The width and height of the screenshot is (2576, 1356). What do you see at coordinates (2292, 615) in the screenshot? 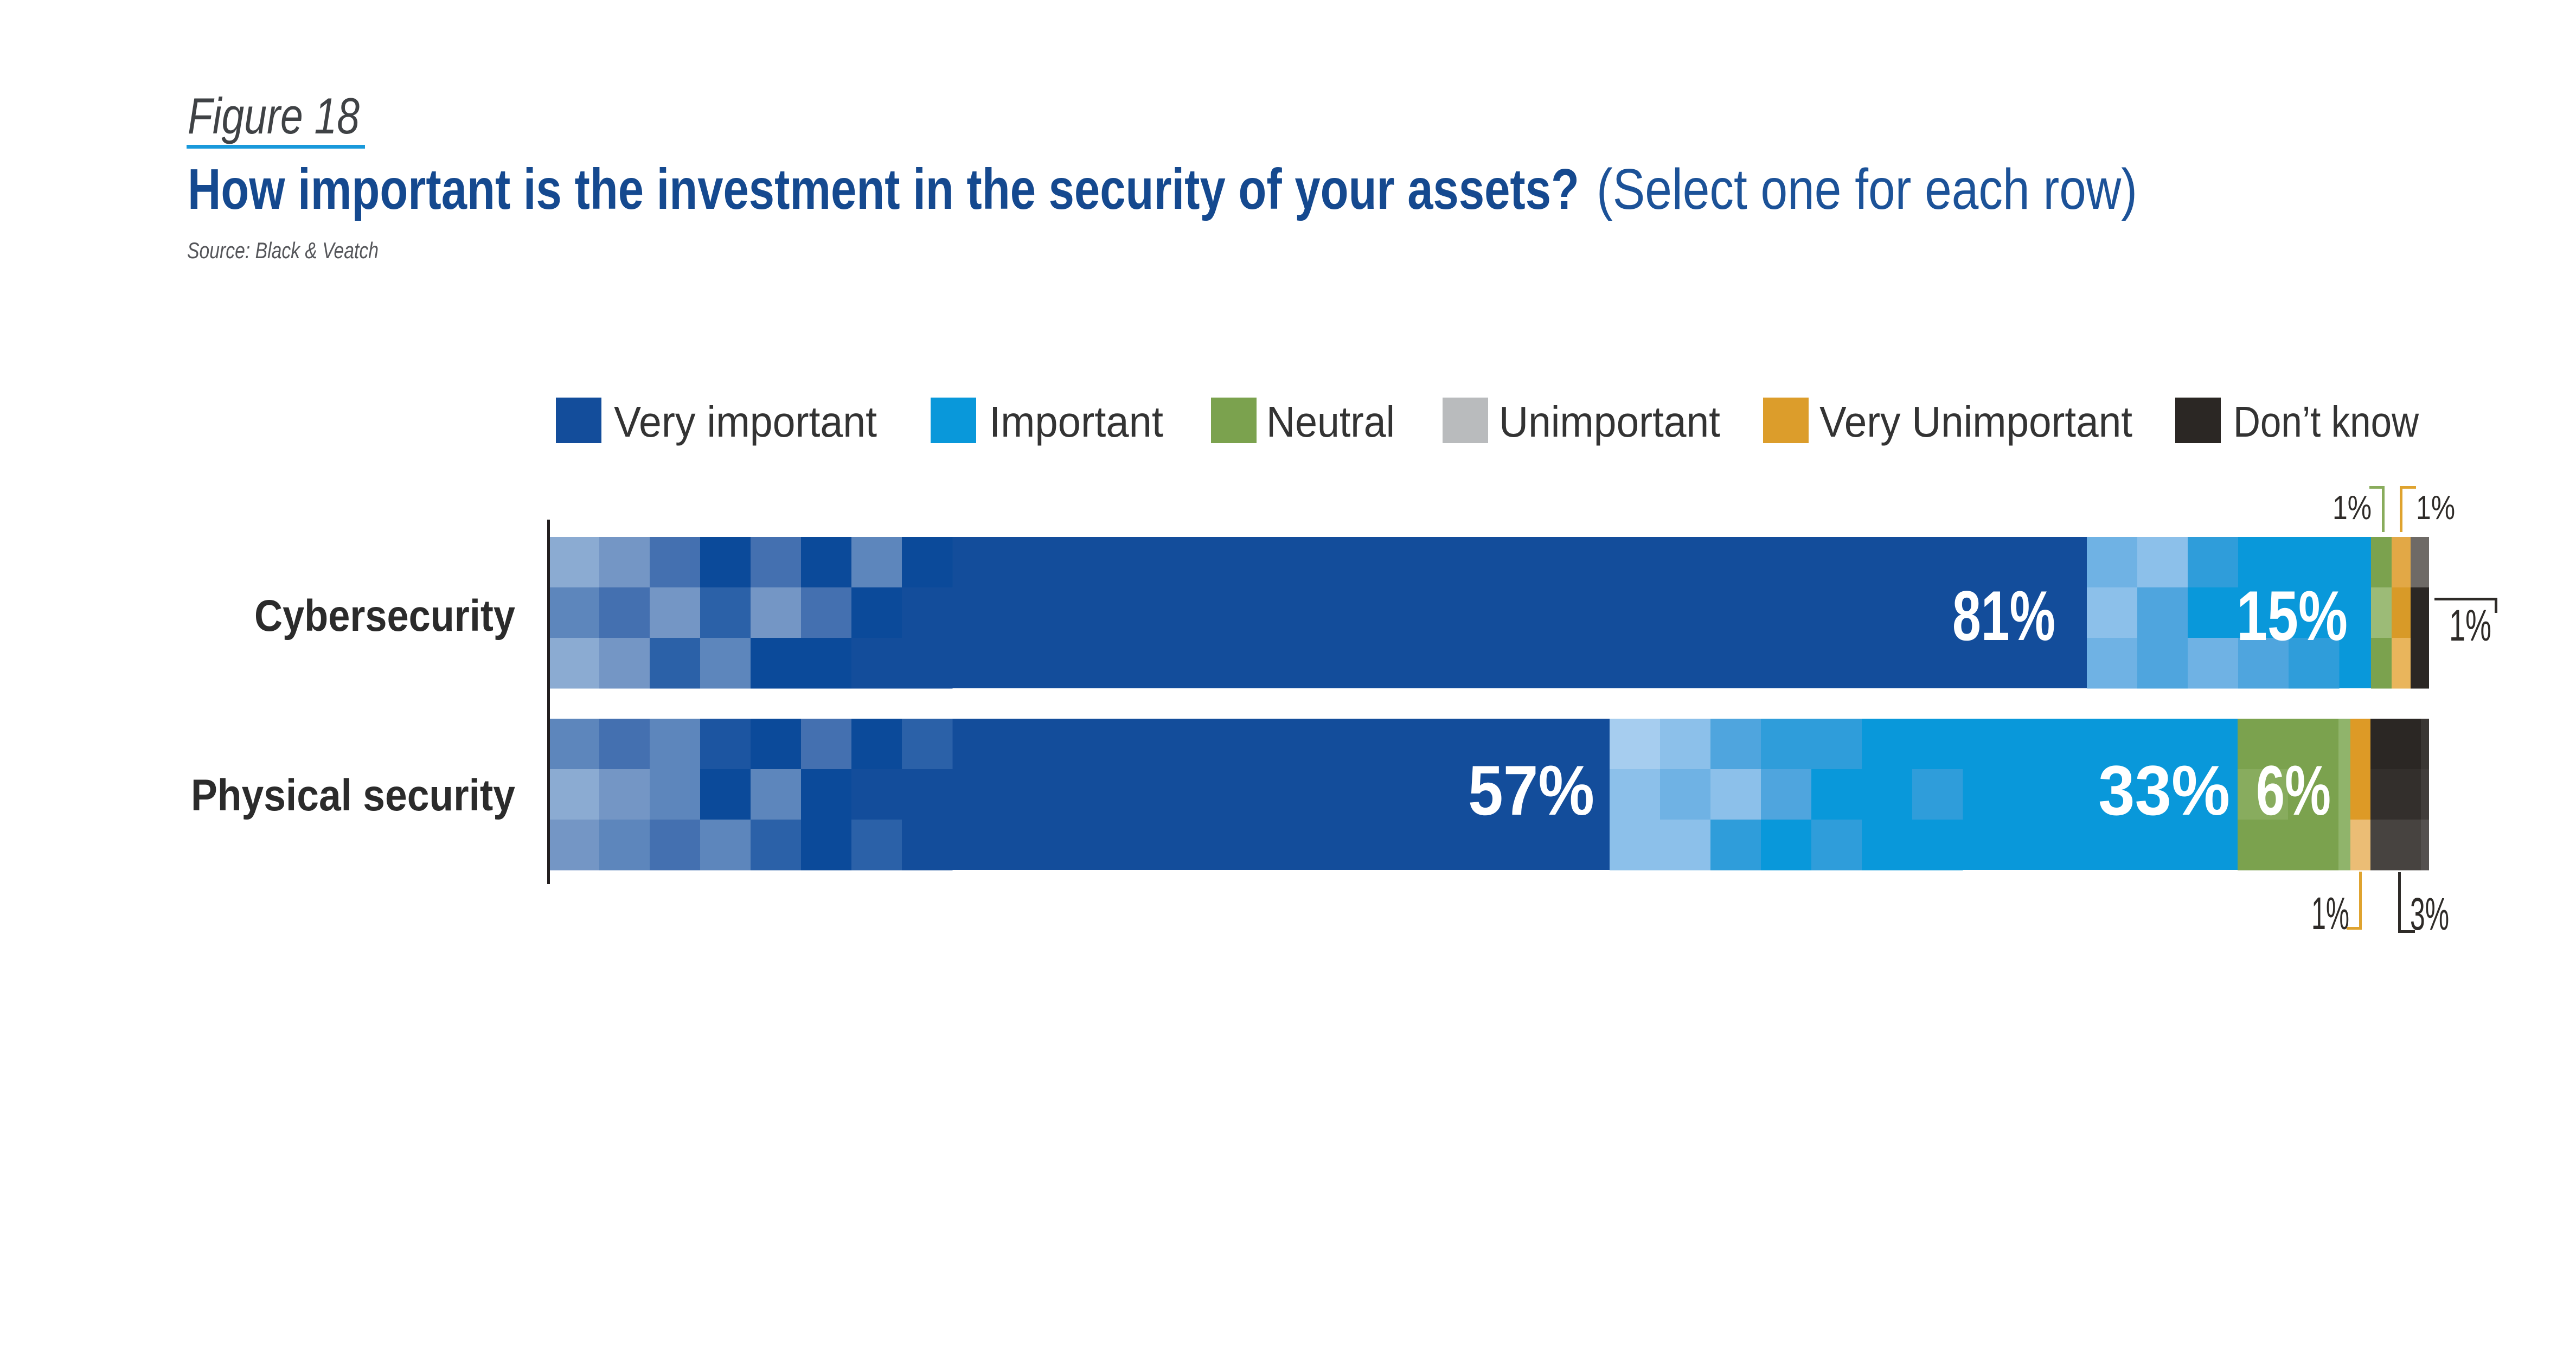
I see `svg-text: 15%` at bounding box center [2292, 615].